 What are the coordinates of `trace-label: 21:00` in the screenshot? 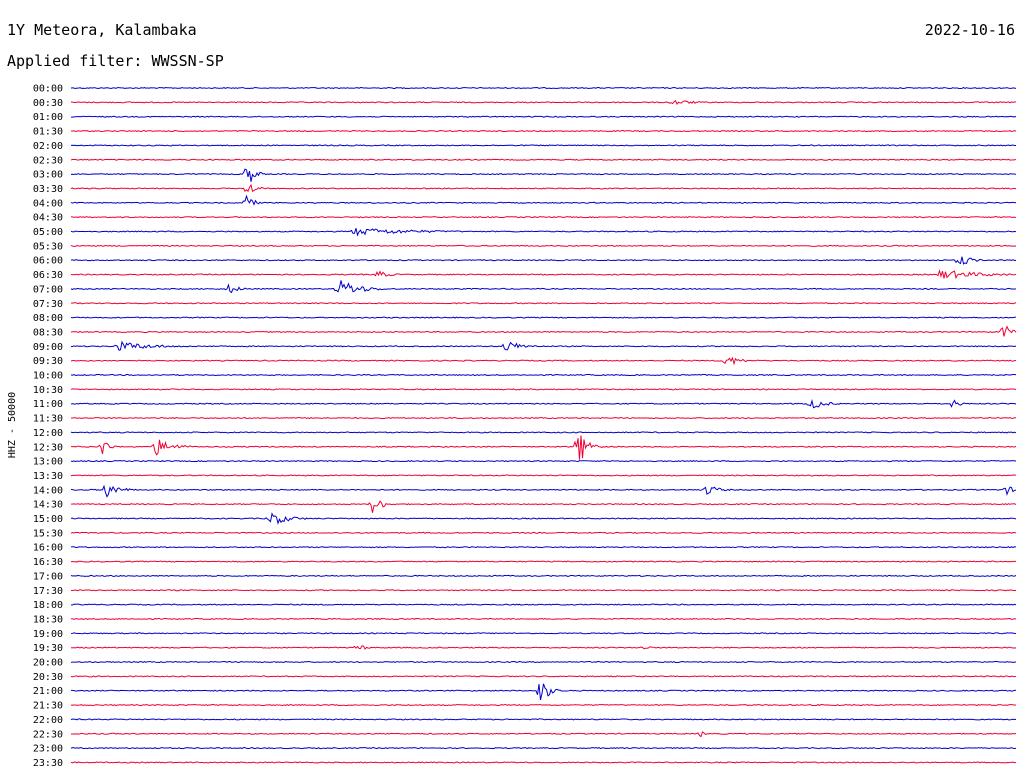 It's located at (48, 691).